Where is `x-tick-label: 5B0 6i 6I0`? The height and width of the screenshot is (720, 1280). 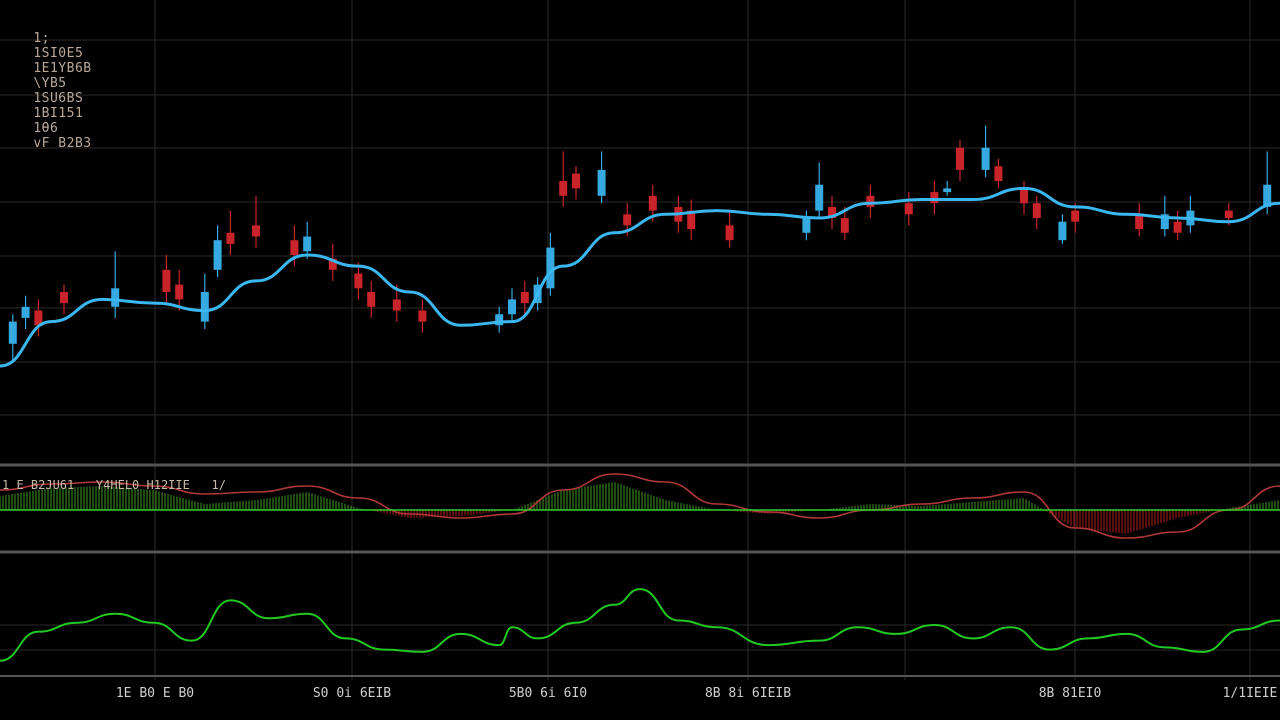
x-tick-label: 5B0 6i 6I0 is located at coordinates (548, 693).